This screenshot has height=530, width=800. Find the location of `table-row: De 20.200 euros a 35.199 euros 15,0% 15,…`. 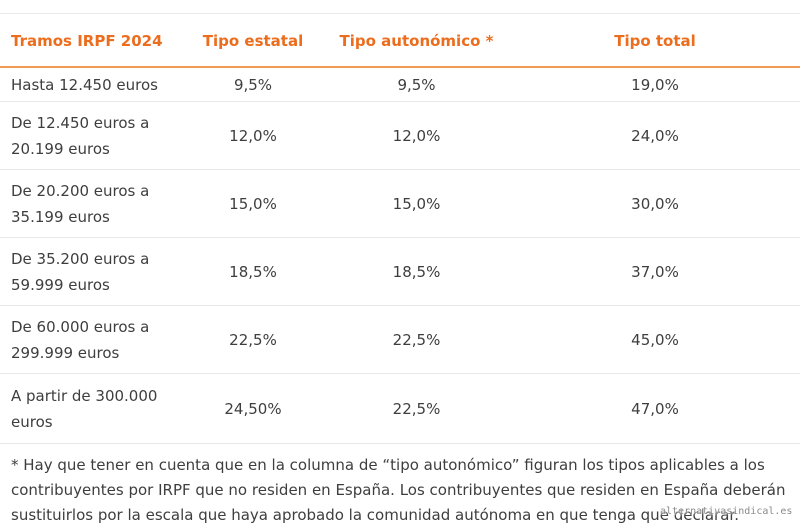

table-row: De 20.200 euros a 35.199 euros 15,0% 15,… is located at coordinates (400, 203).